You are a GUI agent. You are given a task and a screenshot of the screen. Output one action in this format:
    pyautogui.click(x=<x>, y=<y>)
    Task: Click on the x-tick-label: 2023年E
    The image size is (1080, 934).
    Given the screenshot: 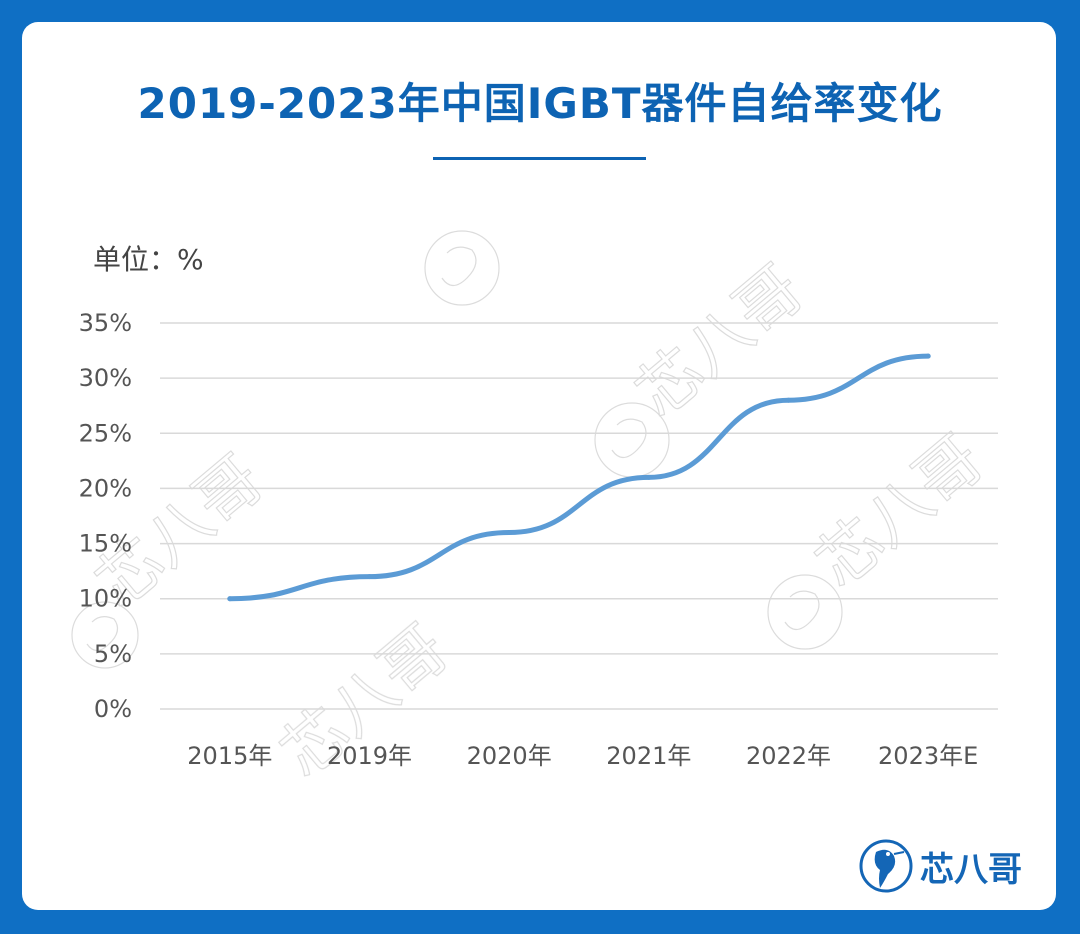 What is the action you would take?
    pyautogui.click(x=928, y=756)
    